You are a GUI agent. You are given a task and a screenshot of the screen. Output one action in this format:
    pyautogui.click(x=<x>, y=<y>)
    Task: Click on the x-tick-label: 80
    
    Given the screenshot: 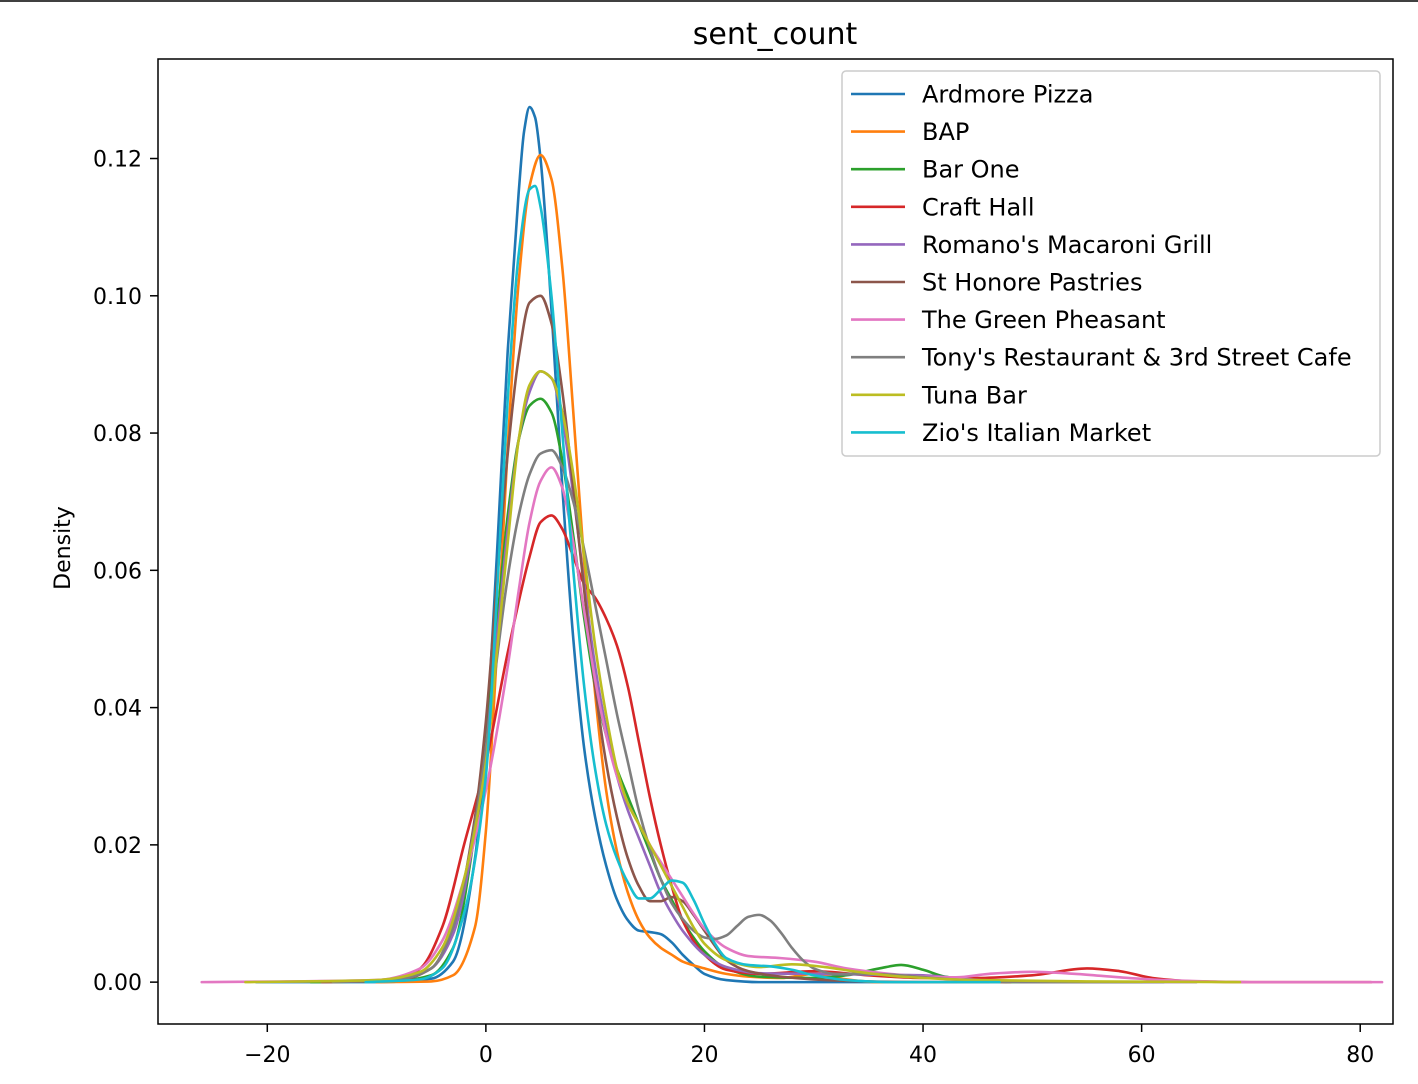 What is the action you would take?
    pyautogui.click(x=1360, y=1055)
    